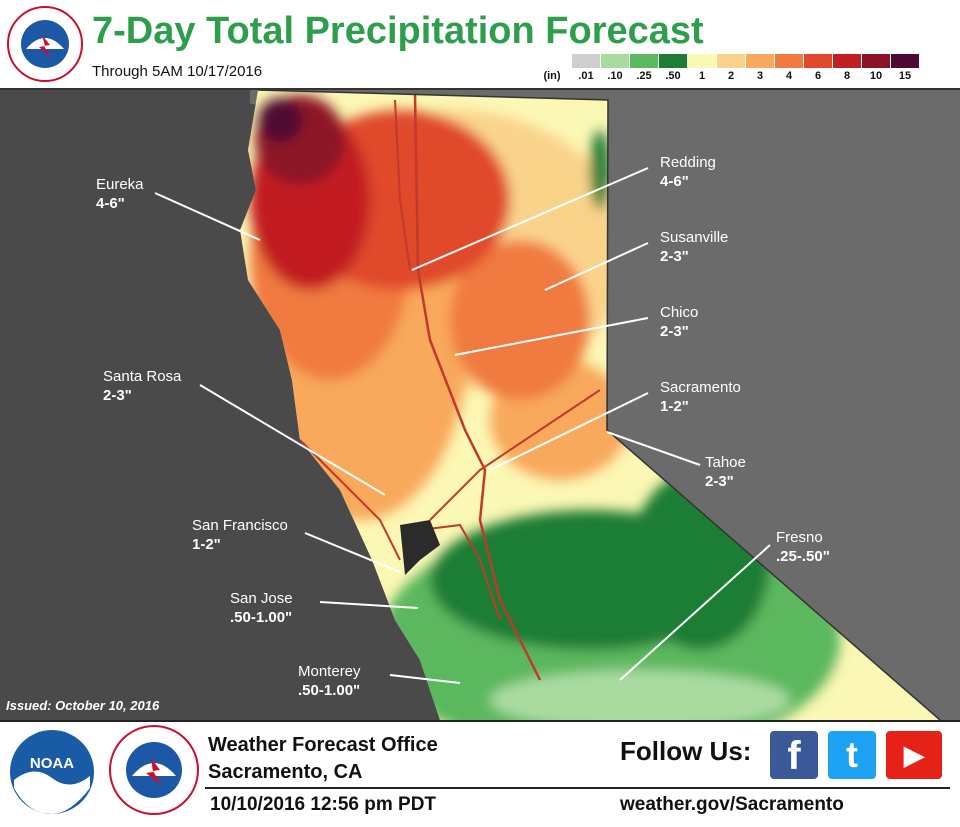 The image size is (960, 827). What do you see at coordinates (577, 788) in the screenshot?
I see `footer-divider` at bounding box center [577, 788].